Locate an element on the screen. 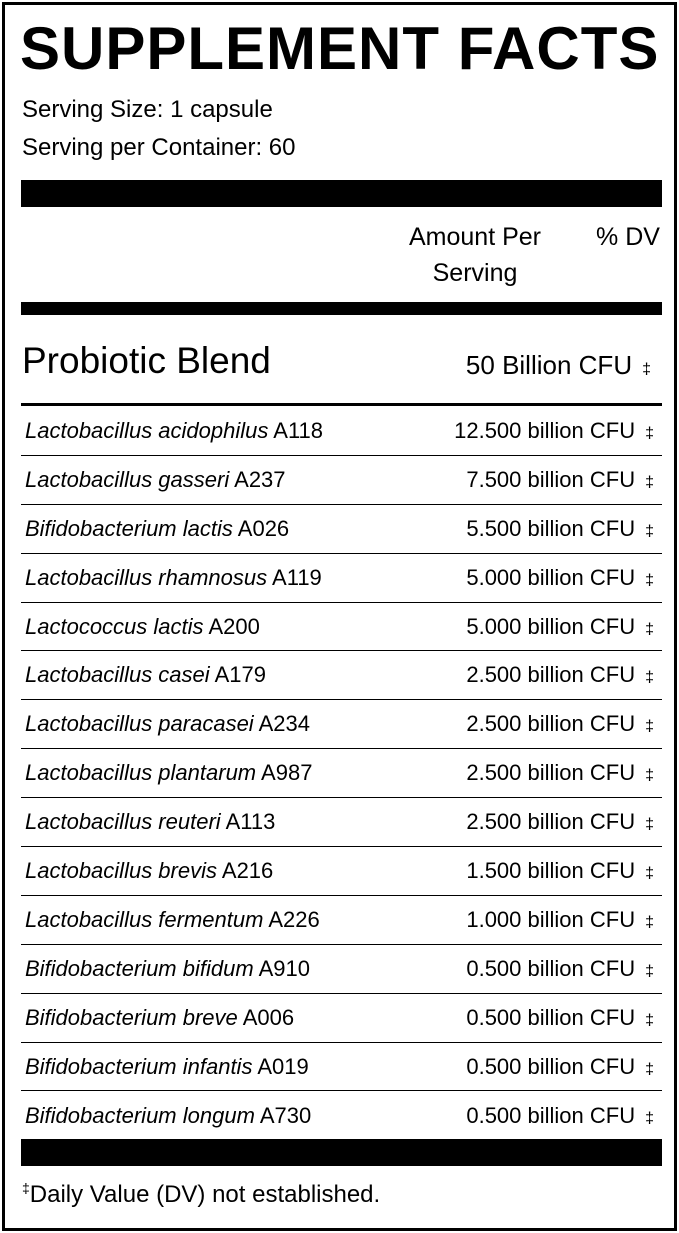 This screenshot has height=1233, width=679. ingredient-amount: 1.500 billion CFU ‡ is located at coordinates (564, 871).